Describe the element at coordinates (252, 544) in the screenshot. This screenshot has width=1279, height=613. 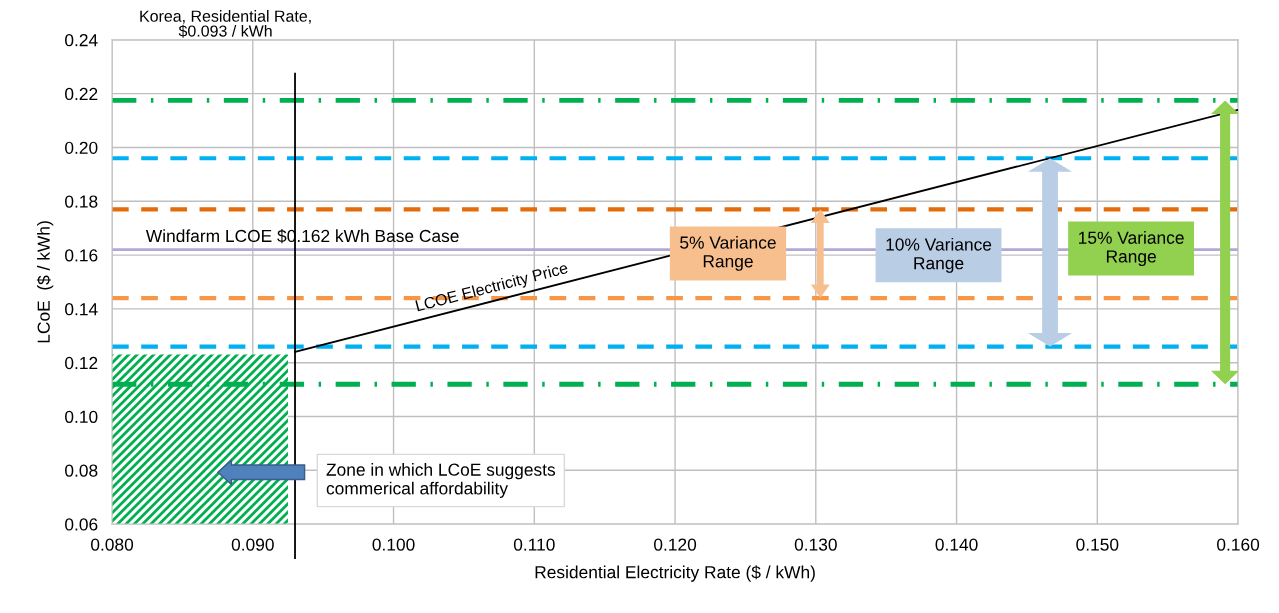
I see `x-tick-label: 0.090` at that location.